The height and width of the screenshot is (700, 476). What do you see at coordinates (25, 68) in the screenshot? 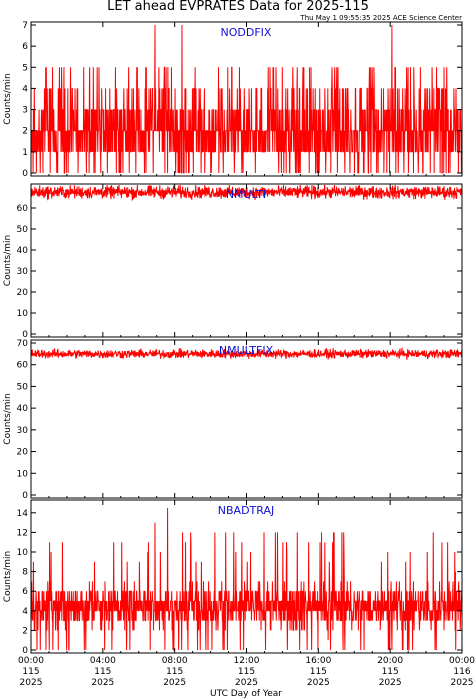
I see `y-tick-label: 5` at bounding box center [25, 68].